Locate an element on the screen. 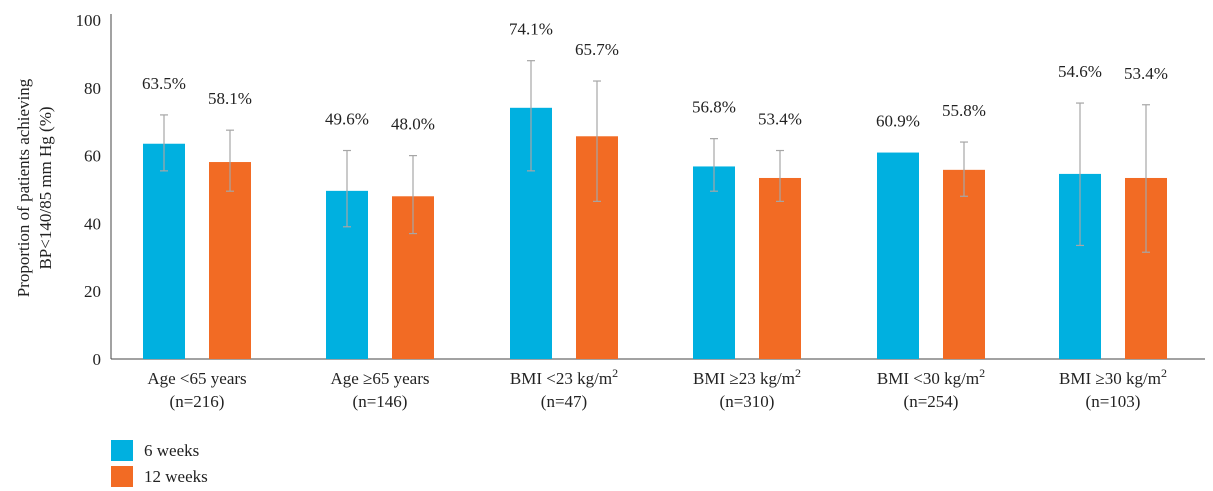  y-tick-label: 80 is located at coordinates (92, 88).